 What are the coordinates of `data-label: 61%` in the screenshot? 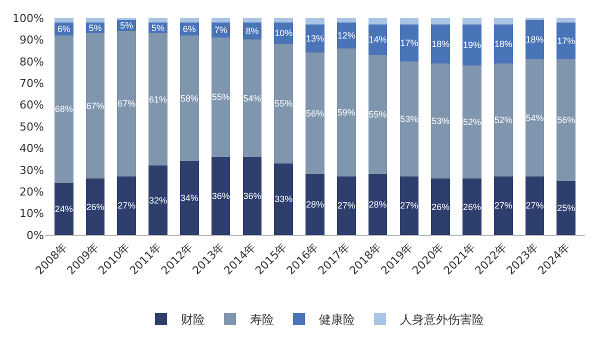 It's located at (158, 99).